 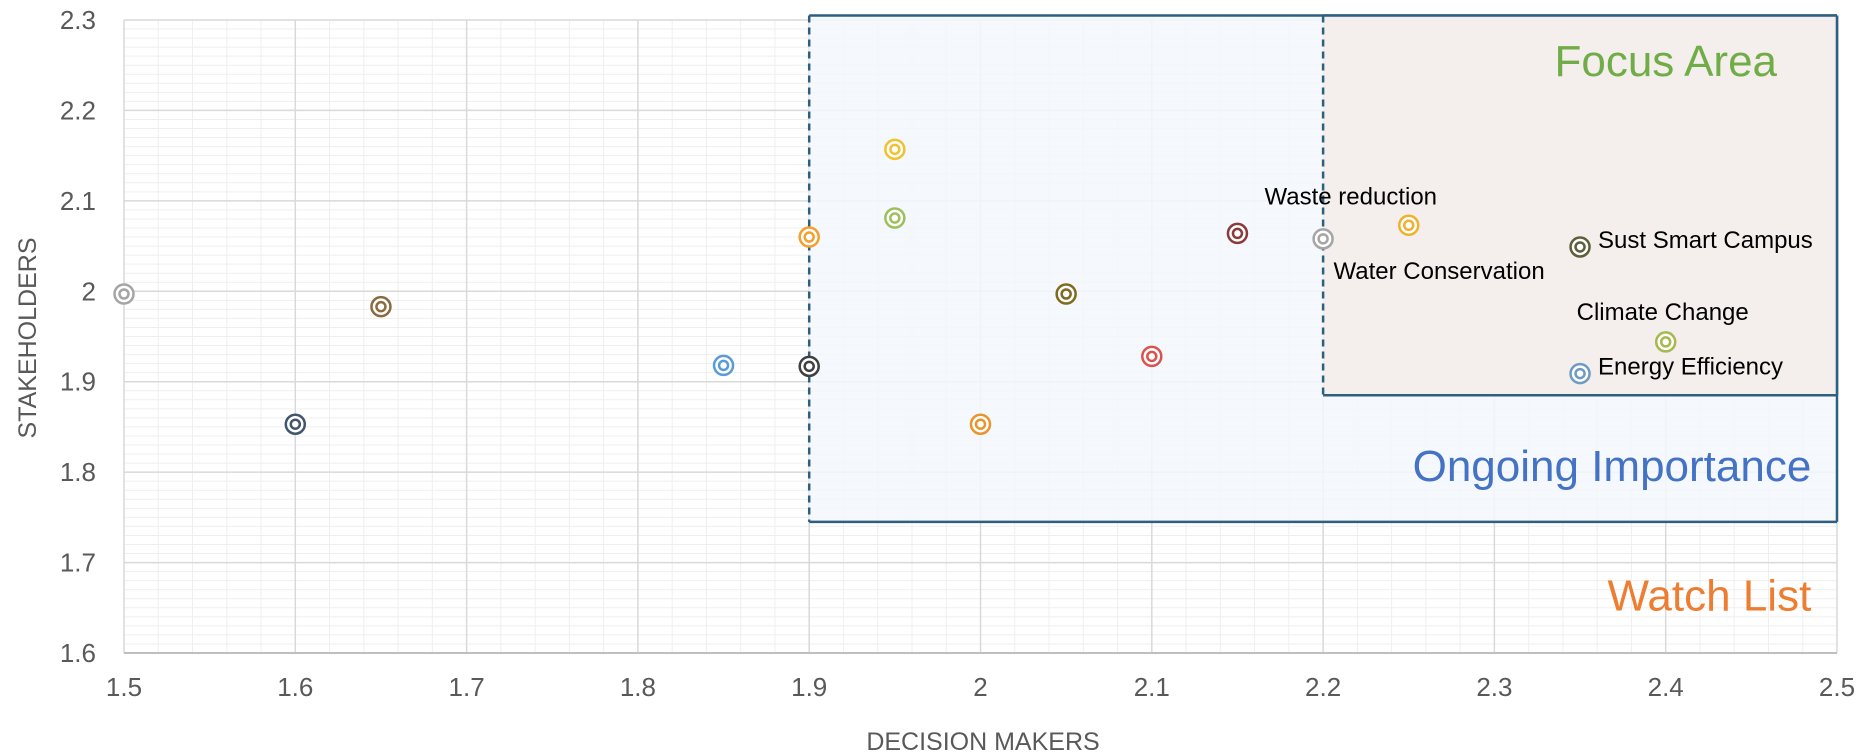 I want to click on y-tick-label: 1.7, so click(x=78, y=563).